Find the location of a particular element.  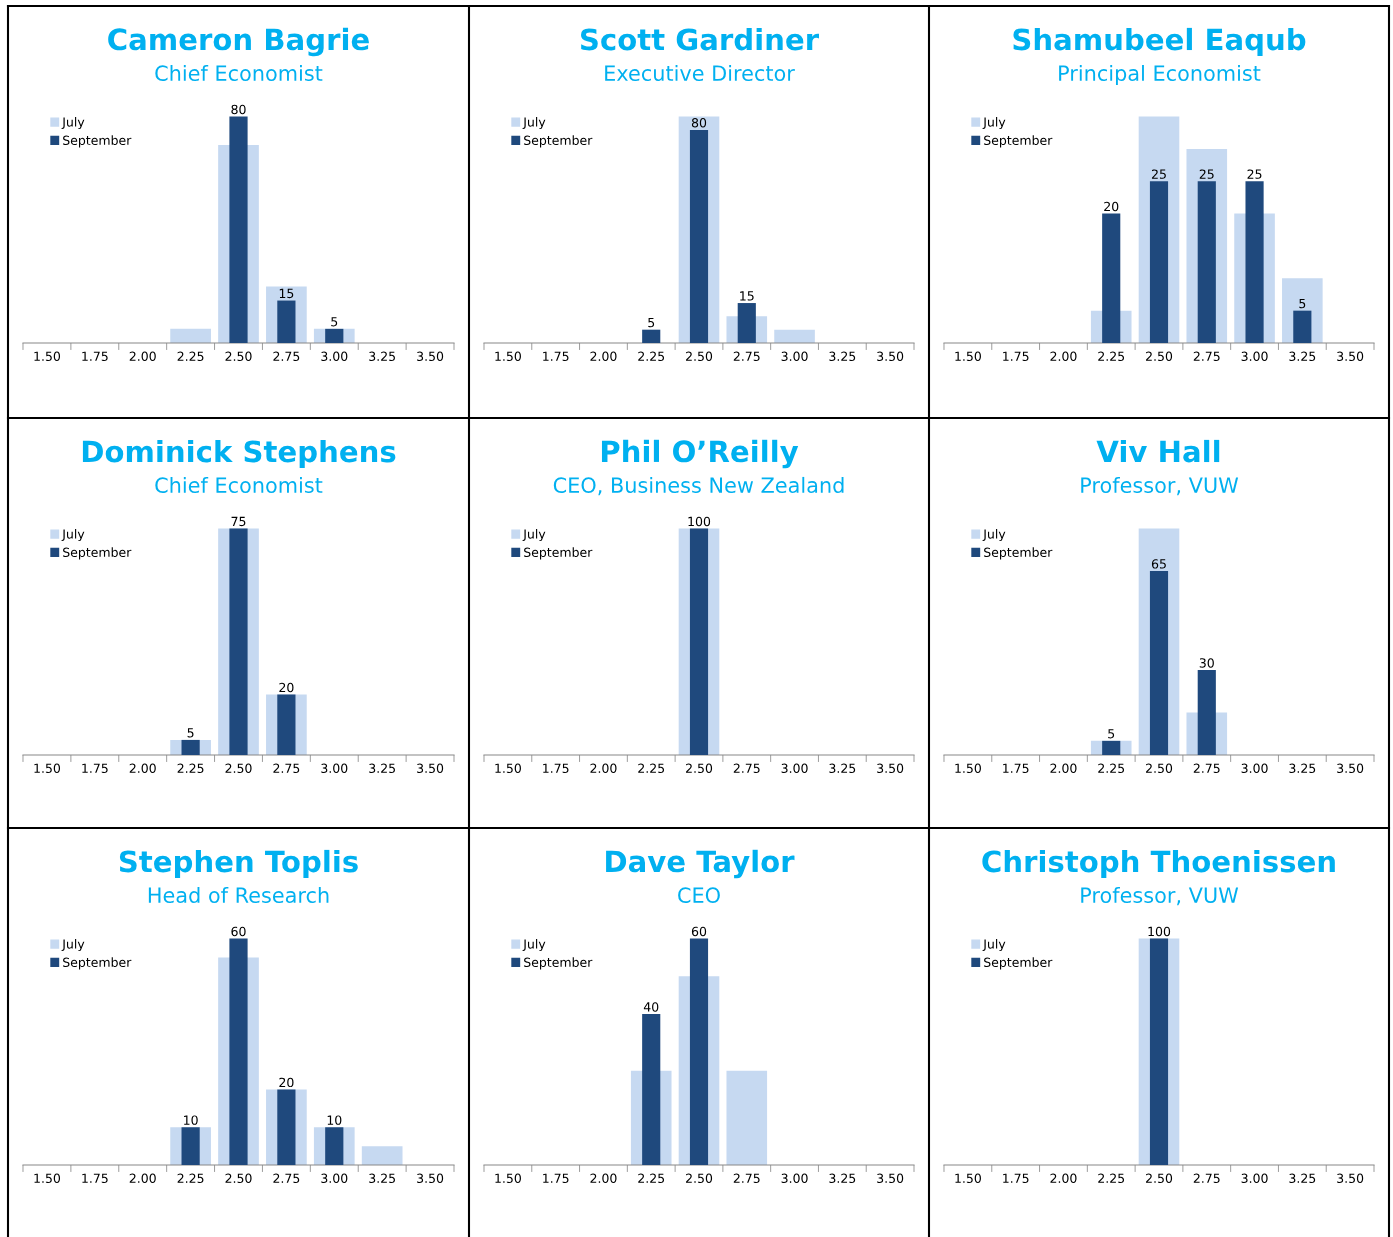

chart-subtitle: CEO, Business New Zealand is located at coordinates (698, 486).